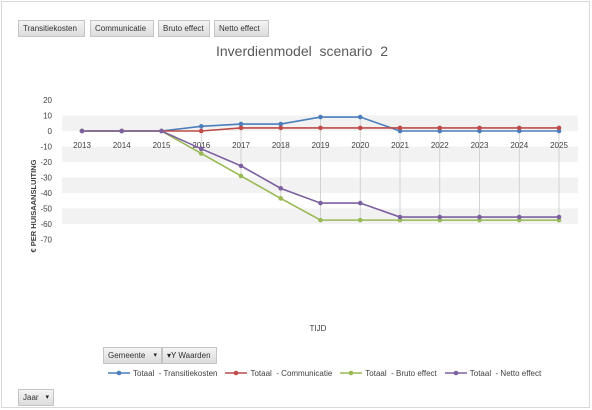  I want to click on y-tick-label: 10, so click(47, 116).